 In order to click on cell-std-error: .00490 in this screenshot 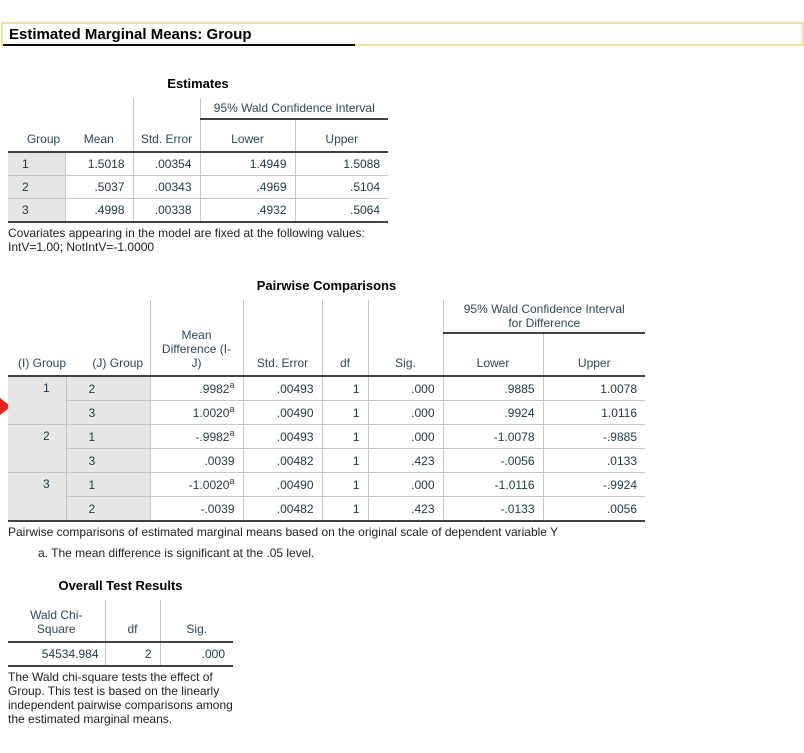, I will do `click(282, 412)`.